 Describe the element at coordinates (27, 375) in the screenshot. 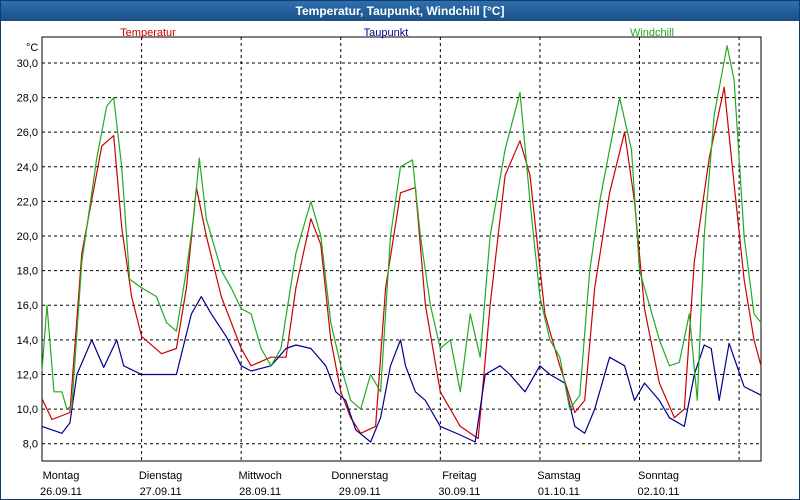

I see `y-tick-label: 12,0` at that location.